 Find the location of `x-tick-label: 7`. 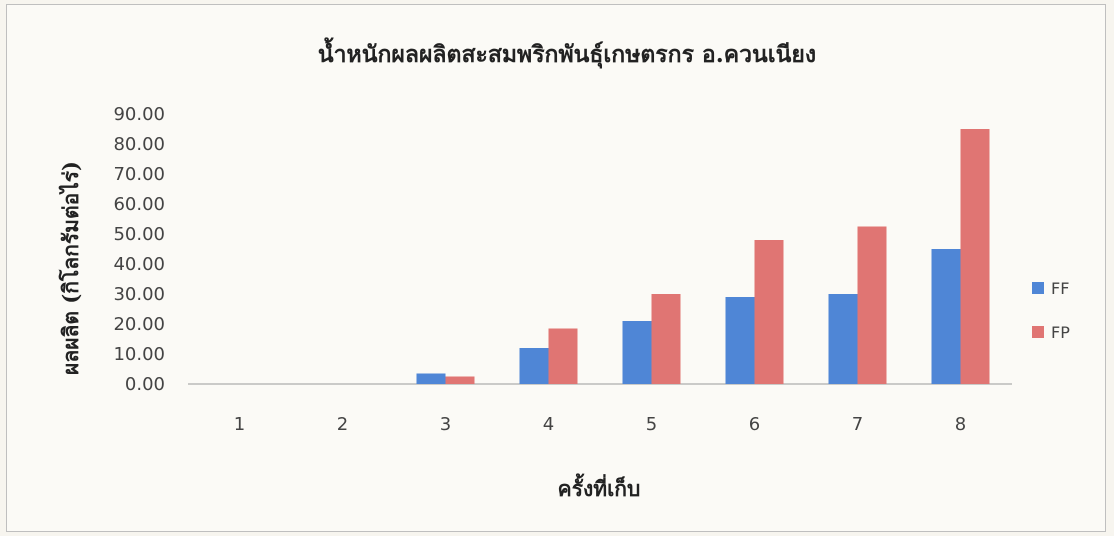

x-tick-label: 7 is located at coordinates (857, 424).